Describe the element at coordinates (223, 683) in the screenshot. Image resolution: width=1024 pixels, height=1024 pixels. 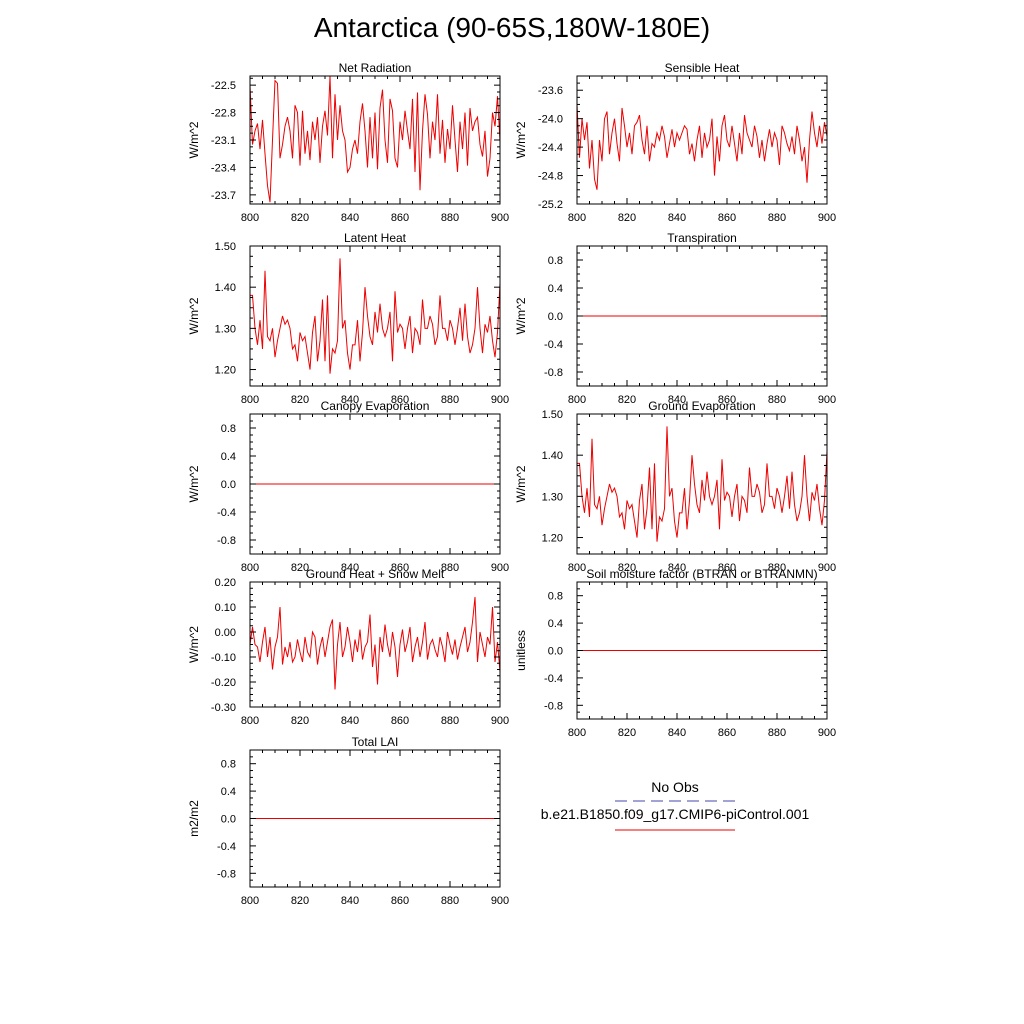
I see `ground-heat-snow-melt-ytick-label: -0.20` at that location.